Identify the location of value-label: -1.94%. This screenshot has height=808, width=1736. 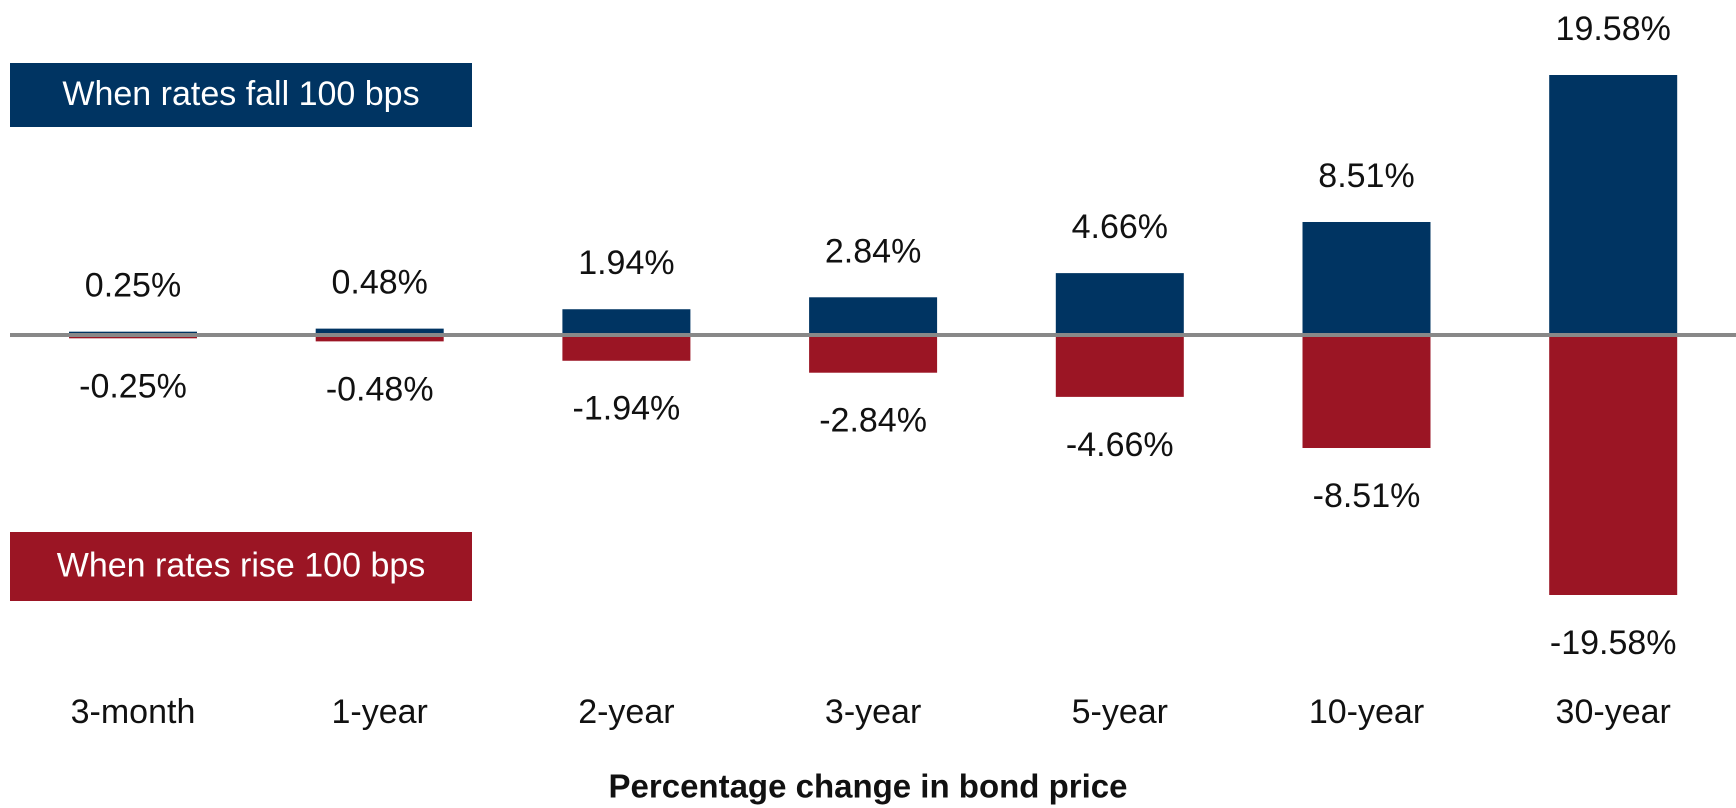
(627, 409).